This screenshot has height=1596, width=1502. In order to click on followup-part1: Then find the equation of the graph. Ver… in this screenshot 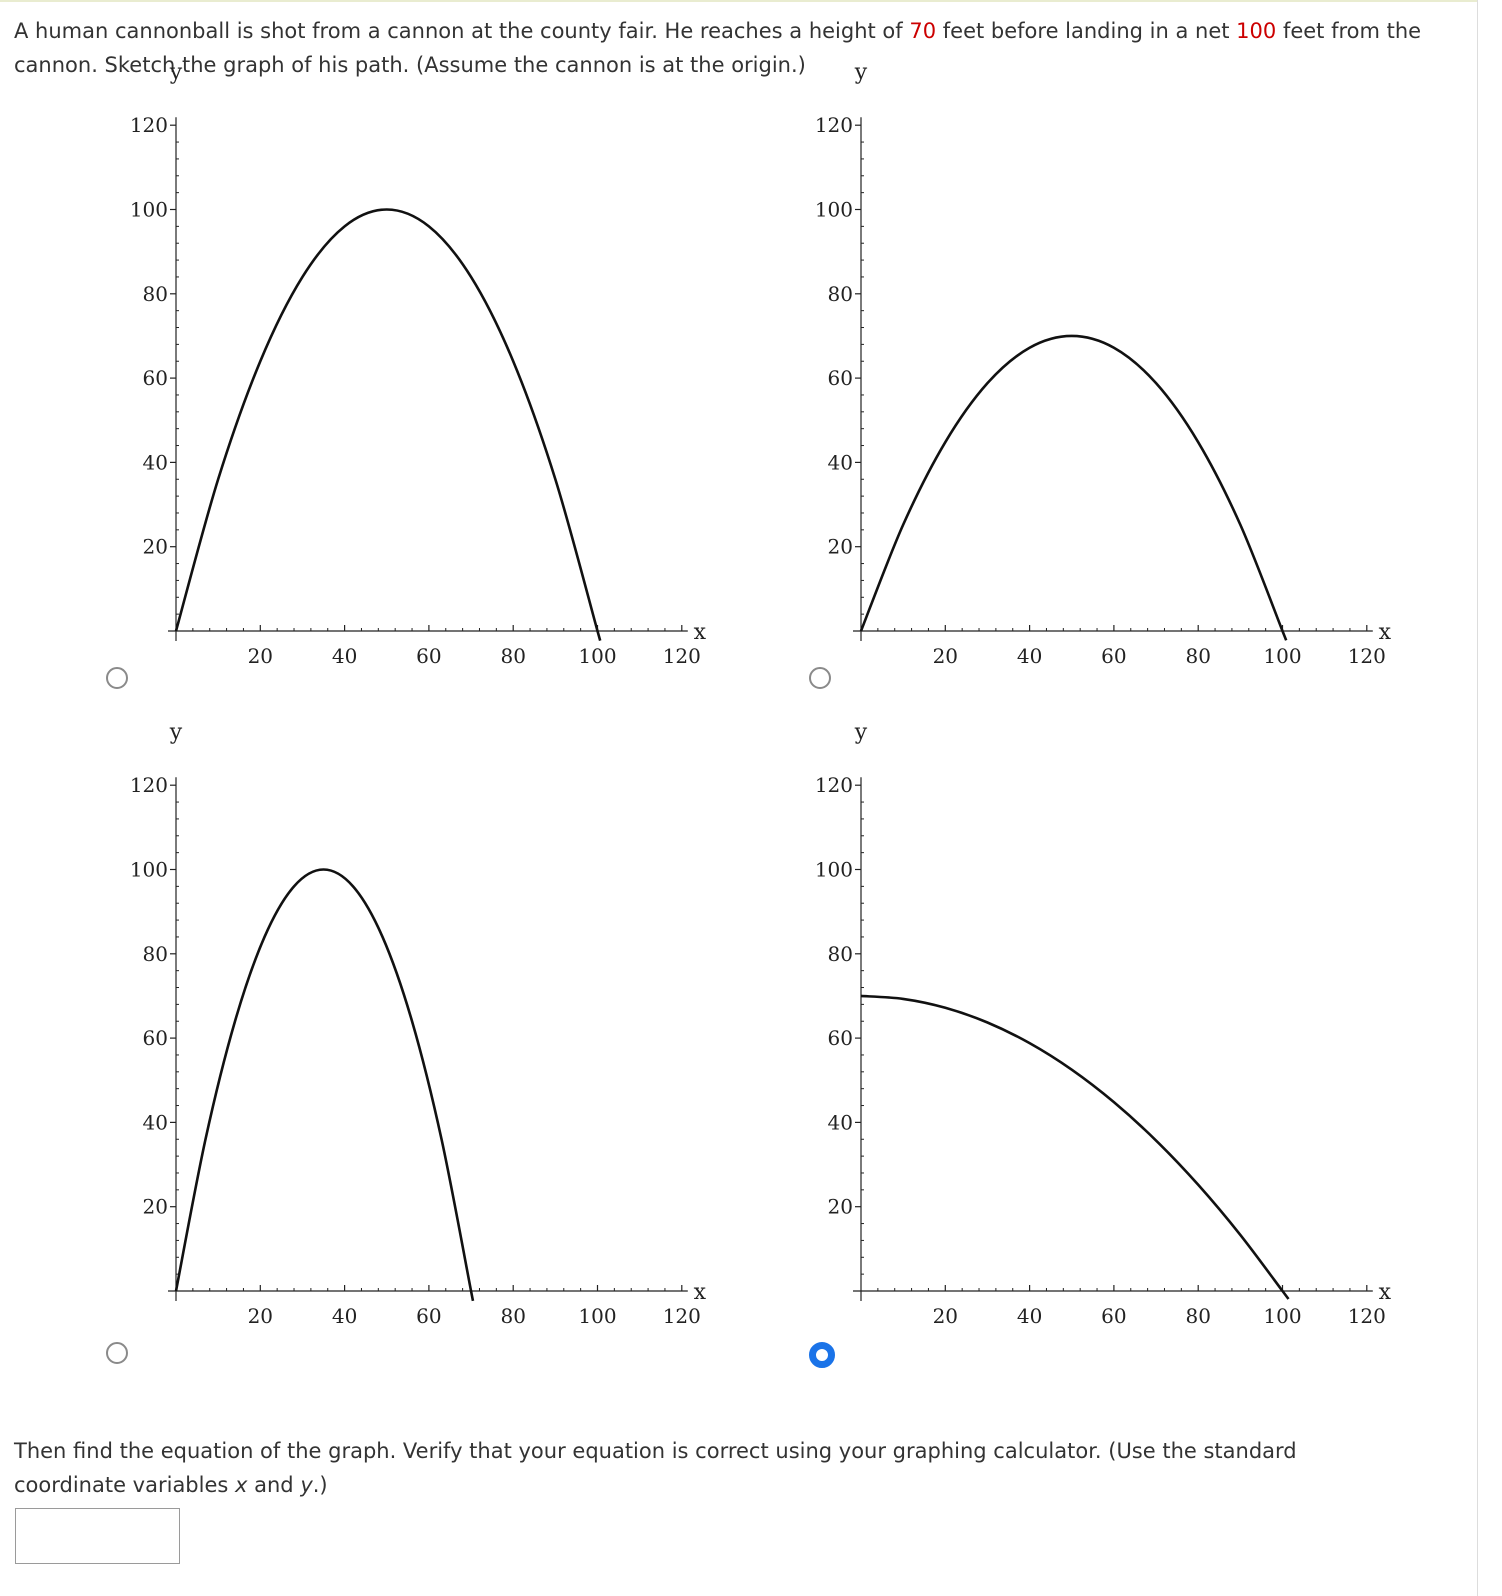, I will do `click(655, 1468)`.